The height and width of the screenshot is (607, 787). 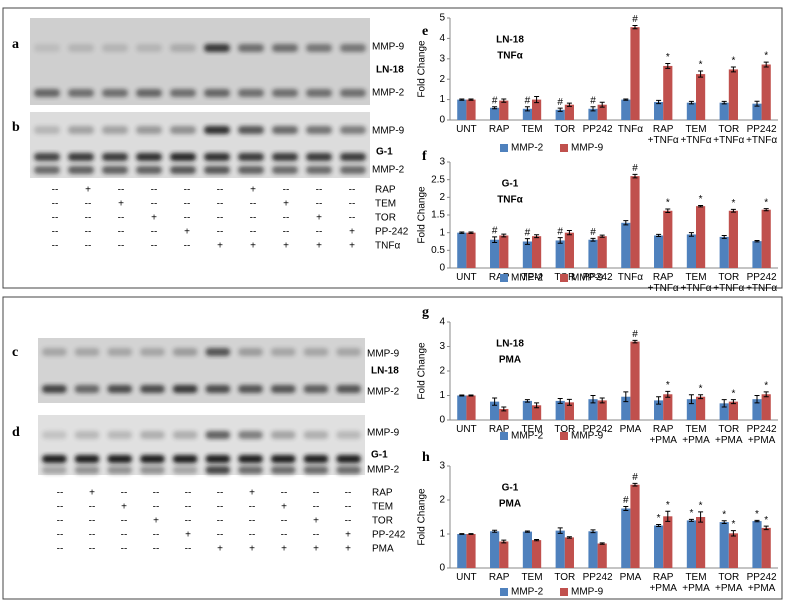 What do you see at coordinates (728, 283) in the screenshot?
I see `x-tick-label: TOR +TNFα` at bounding box center [728, 283].